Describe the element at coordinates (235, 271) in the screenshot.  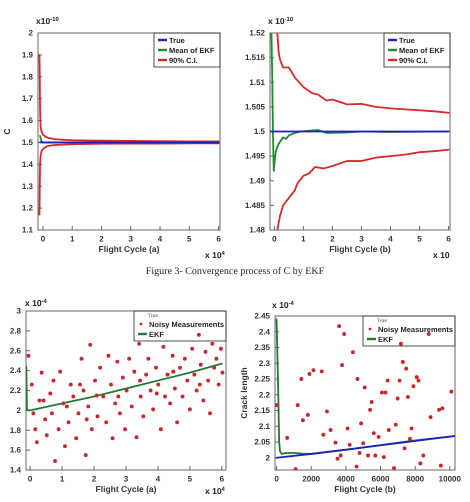
I see `caption: Figure 3- Convergence process of C by EKF` at that location.